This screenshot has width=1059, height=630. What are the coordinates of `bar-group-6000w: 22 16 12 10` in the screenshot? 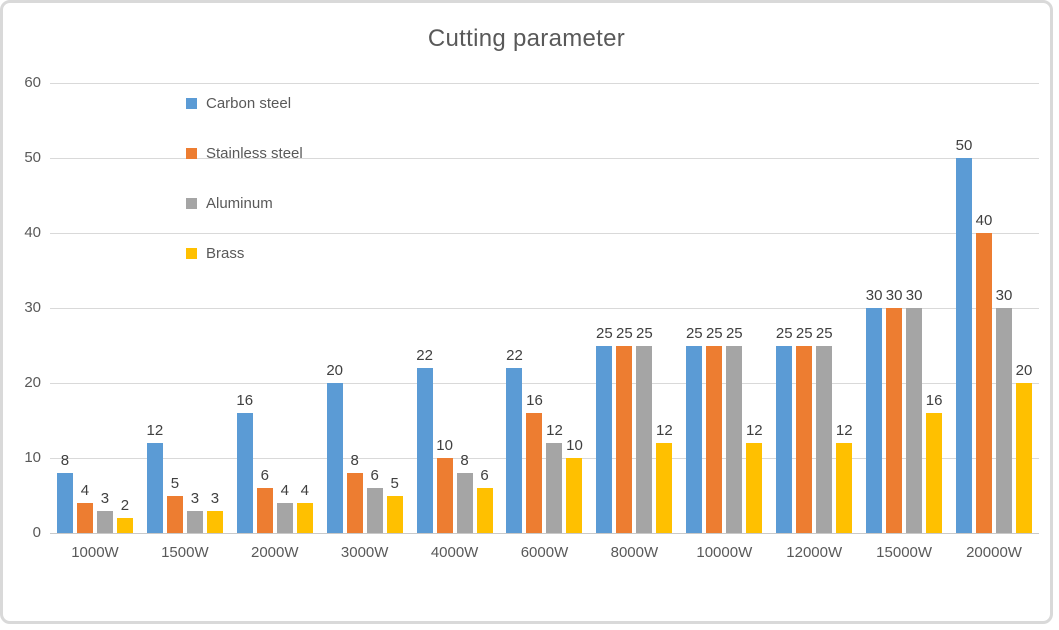 It's located at (545, 308).